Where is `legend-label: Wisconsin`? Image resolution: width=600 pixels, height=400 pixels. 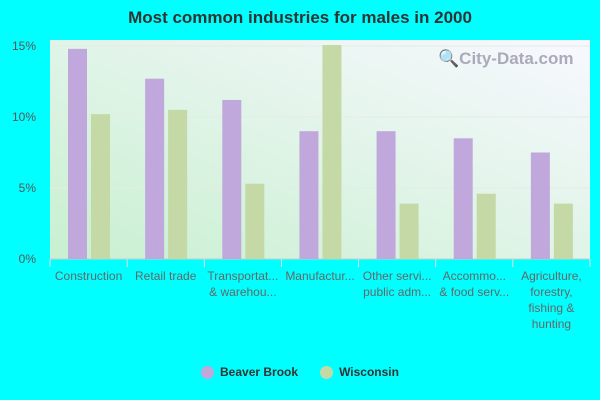 legend-label: Wisconsin is located at coordinates (369, 372).